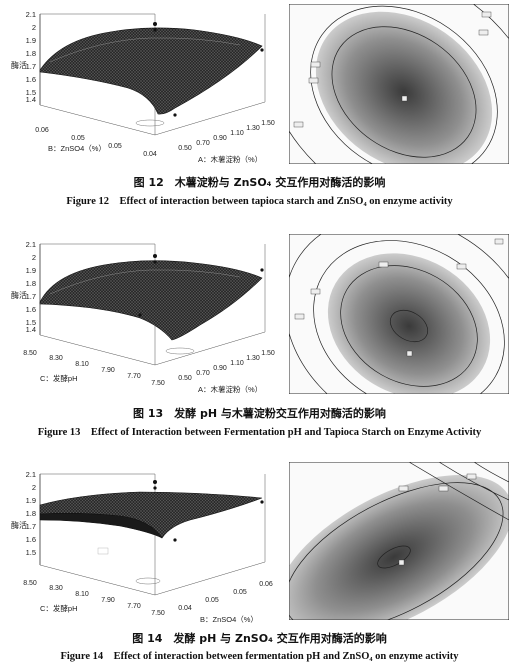  Describe the element at coordinates (259, 413) in the screenshot. I see `figure-caption-cn: 图 13 发酵 pH 与木薯淀粉交互作用对酶活的影响` at that location.